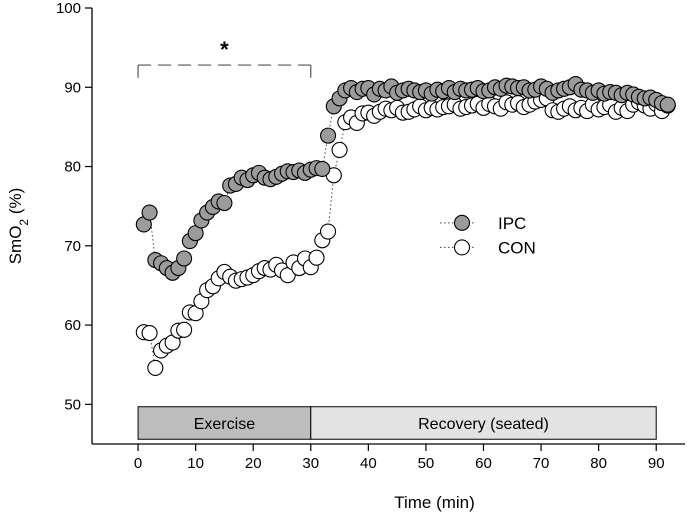 Image resolution: width=699 pixels, height=522 pixels. What do you see at coordinates (598, 463) in the screenshot?
I see `x-tick-label: 80` at bounding box center [598, 463].